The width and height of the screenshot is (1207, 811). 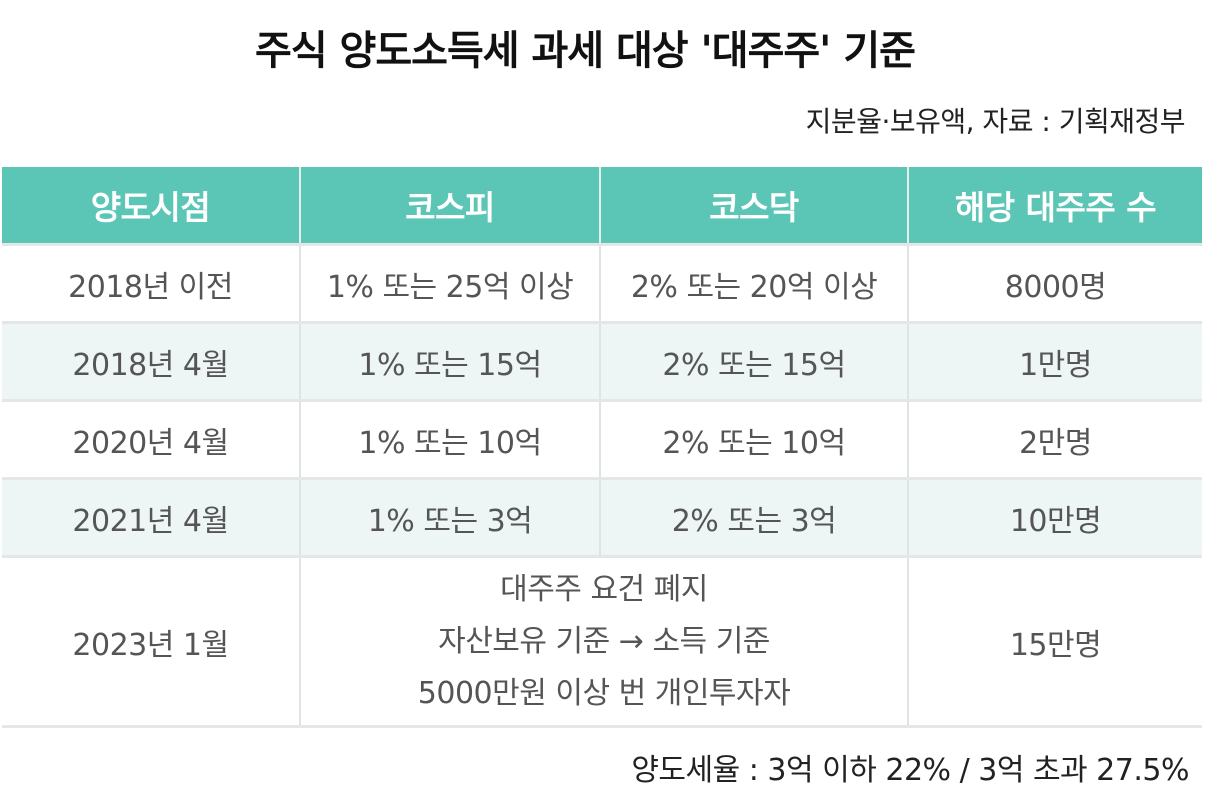 What do you see at coordinates (450, 518) in the screenshot?
I see `cell-kospi: 1% 또는 3억` at bounding box center [450, 518].